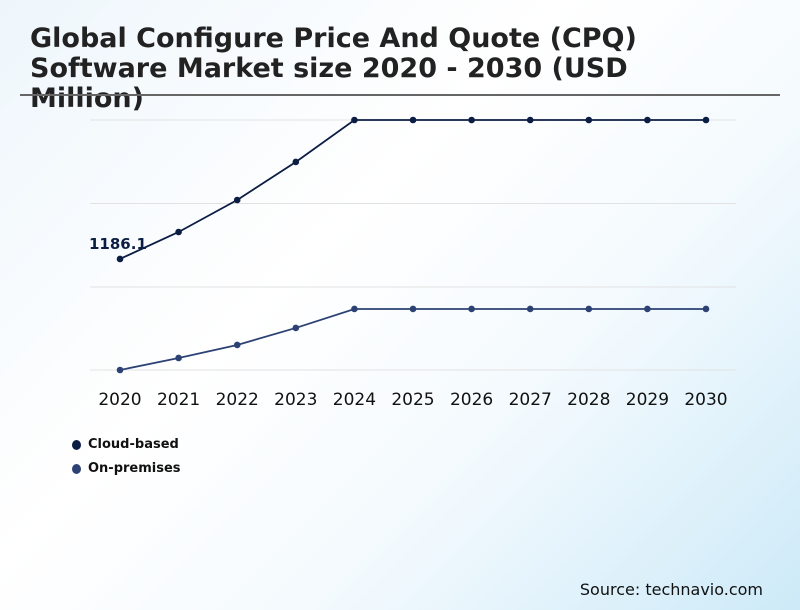 The height and width of the screenshot is (610, 800). I want to click on x-tick-label: 2029, so click(647, 400).